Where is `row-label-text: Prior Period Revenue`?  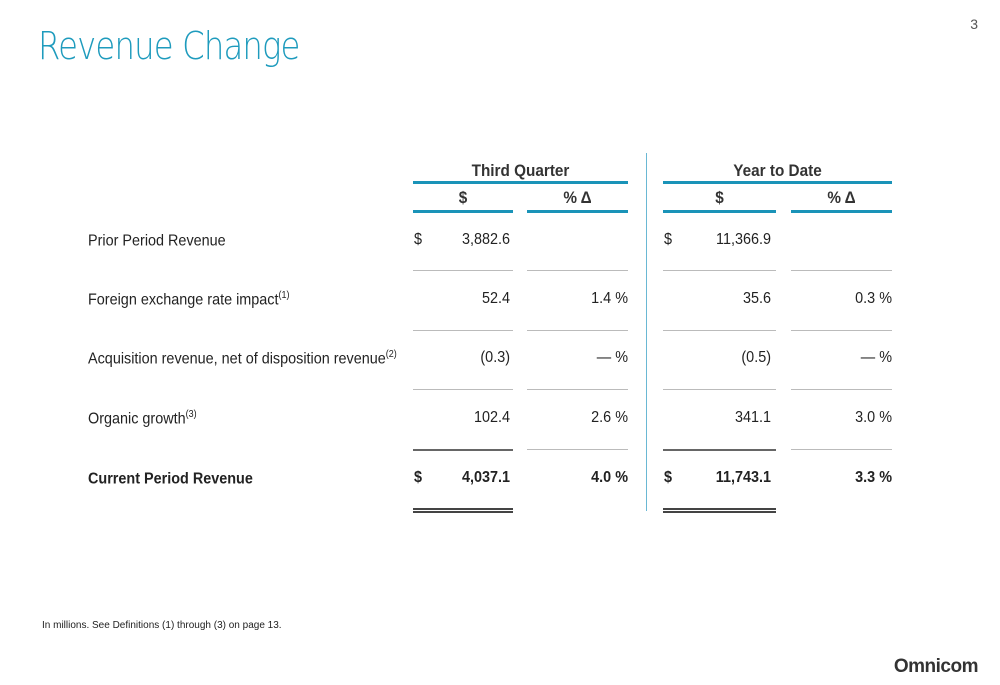 row-label-text: Prior Period Revenue is located at coordinates (157, 241).